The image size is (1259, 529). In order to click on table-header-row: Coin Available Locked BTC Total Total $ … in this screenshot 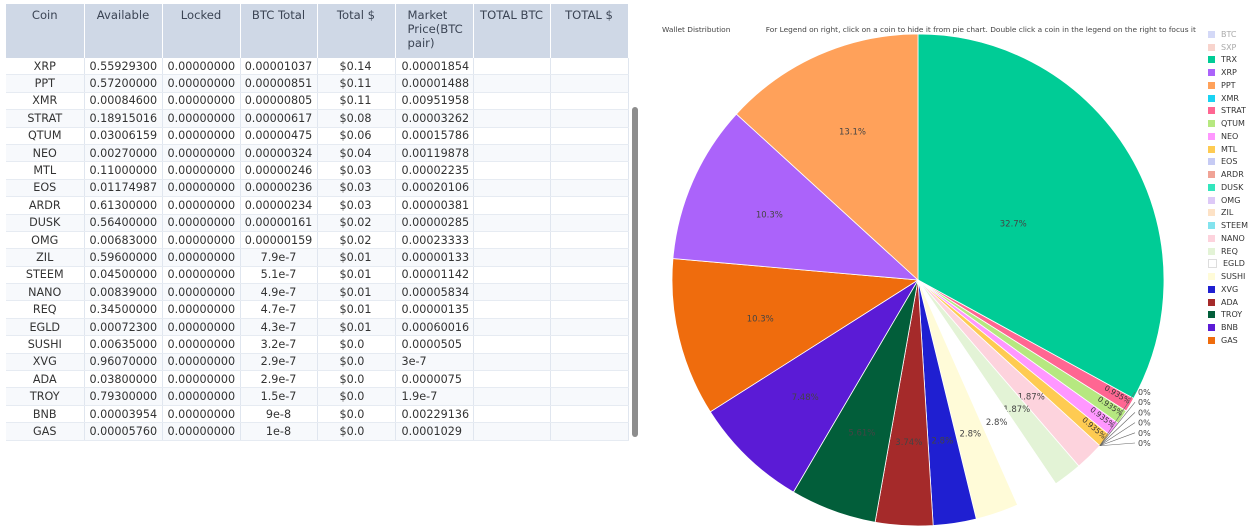, I will do `click(317, 31)`.